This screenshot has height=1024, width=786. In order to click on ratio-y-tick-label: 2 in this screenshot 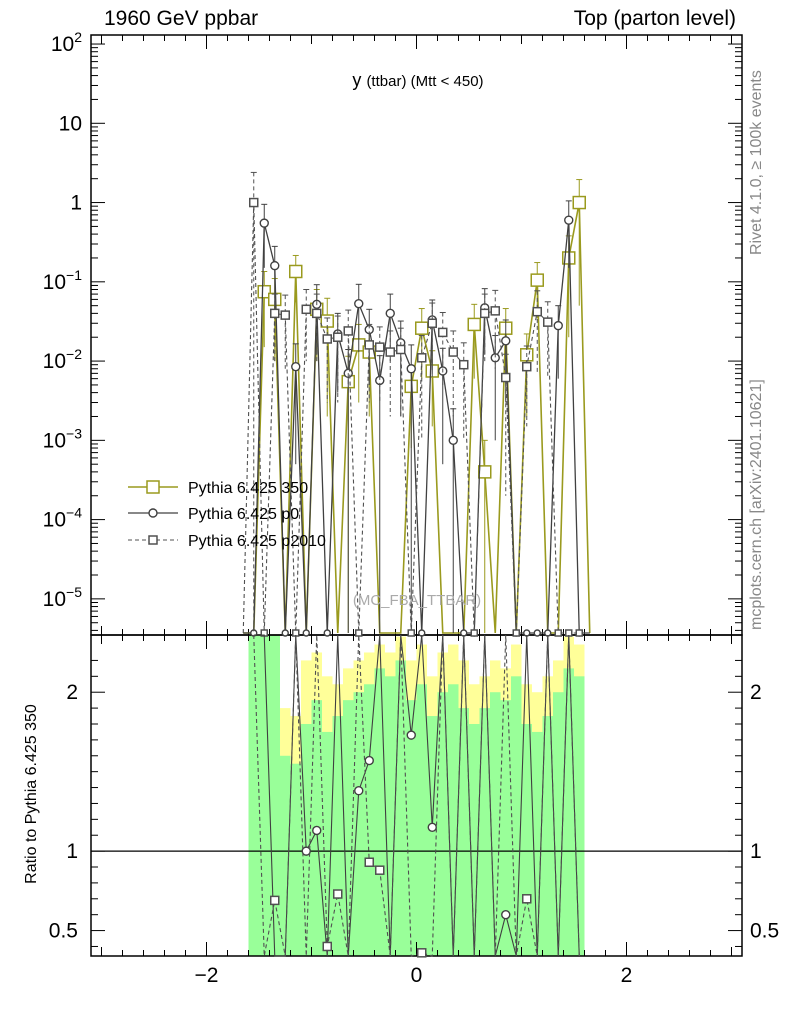, I will do `click(72, 692)`.